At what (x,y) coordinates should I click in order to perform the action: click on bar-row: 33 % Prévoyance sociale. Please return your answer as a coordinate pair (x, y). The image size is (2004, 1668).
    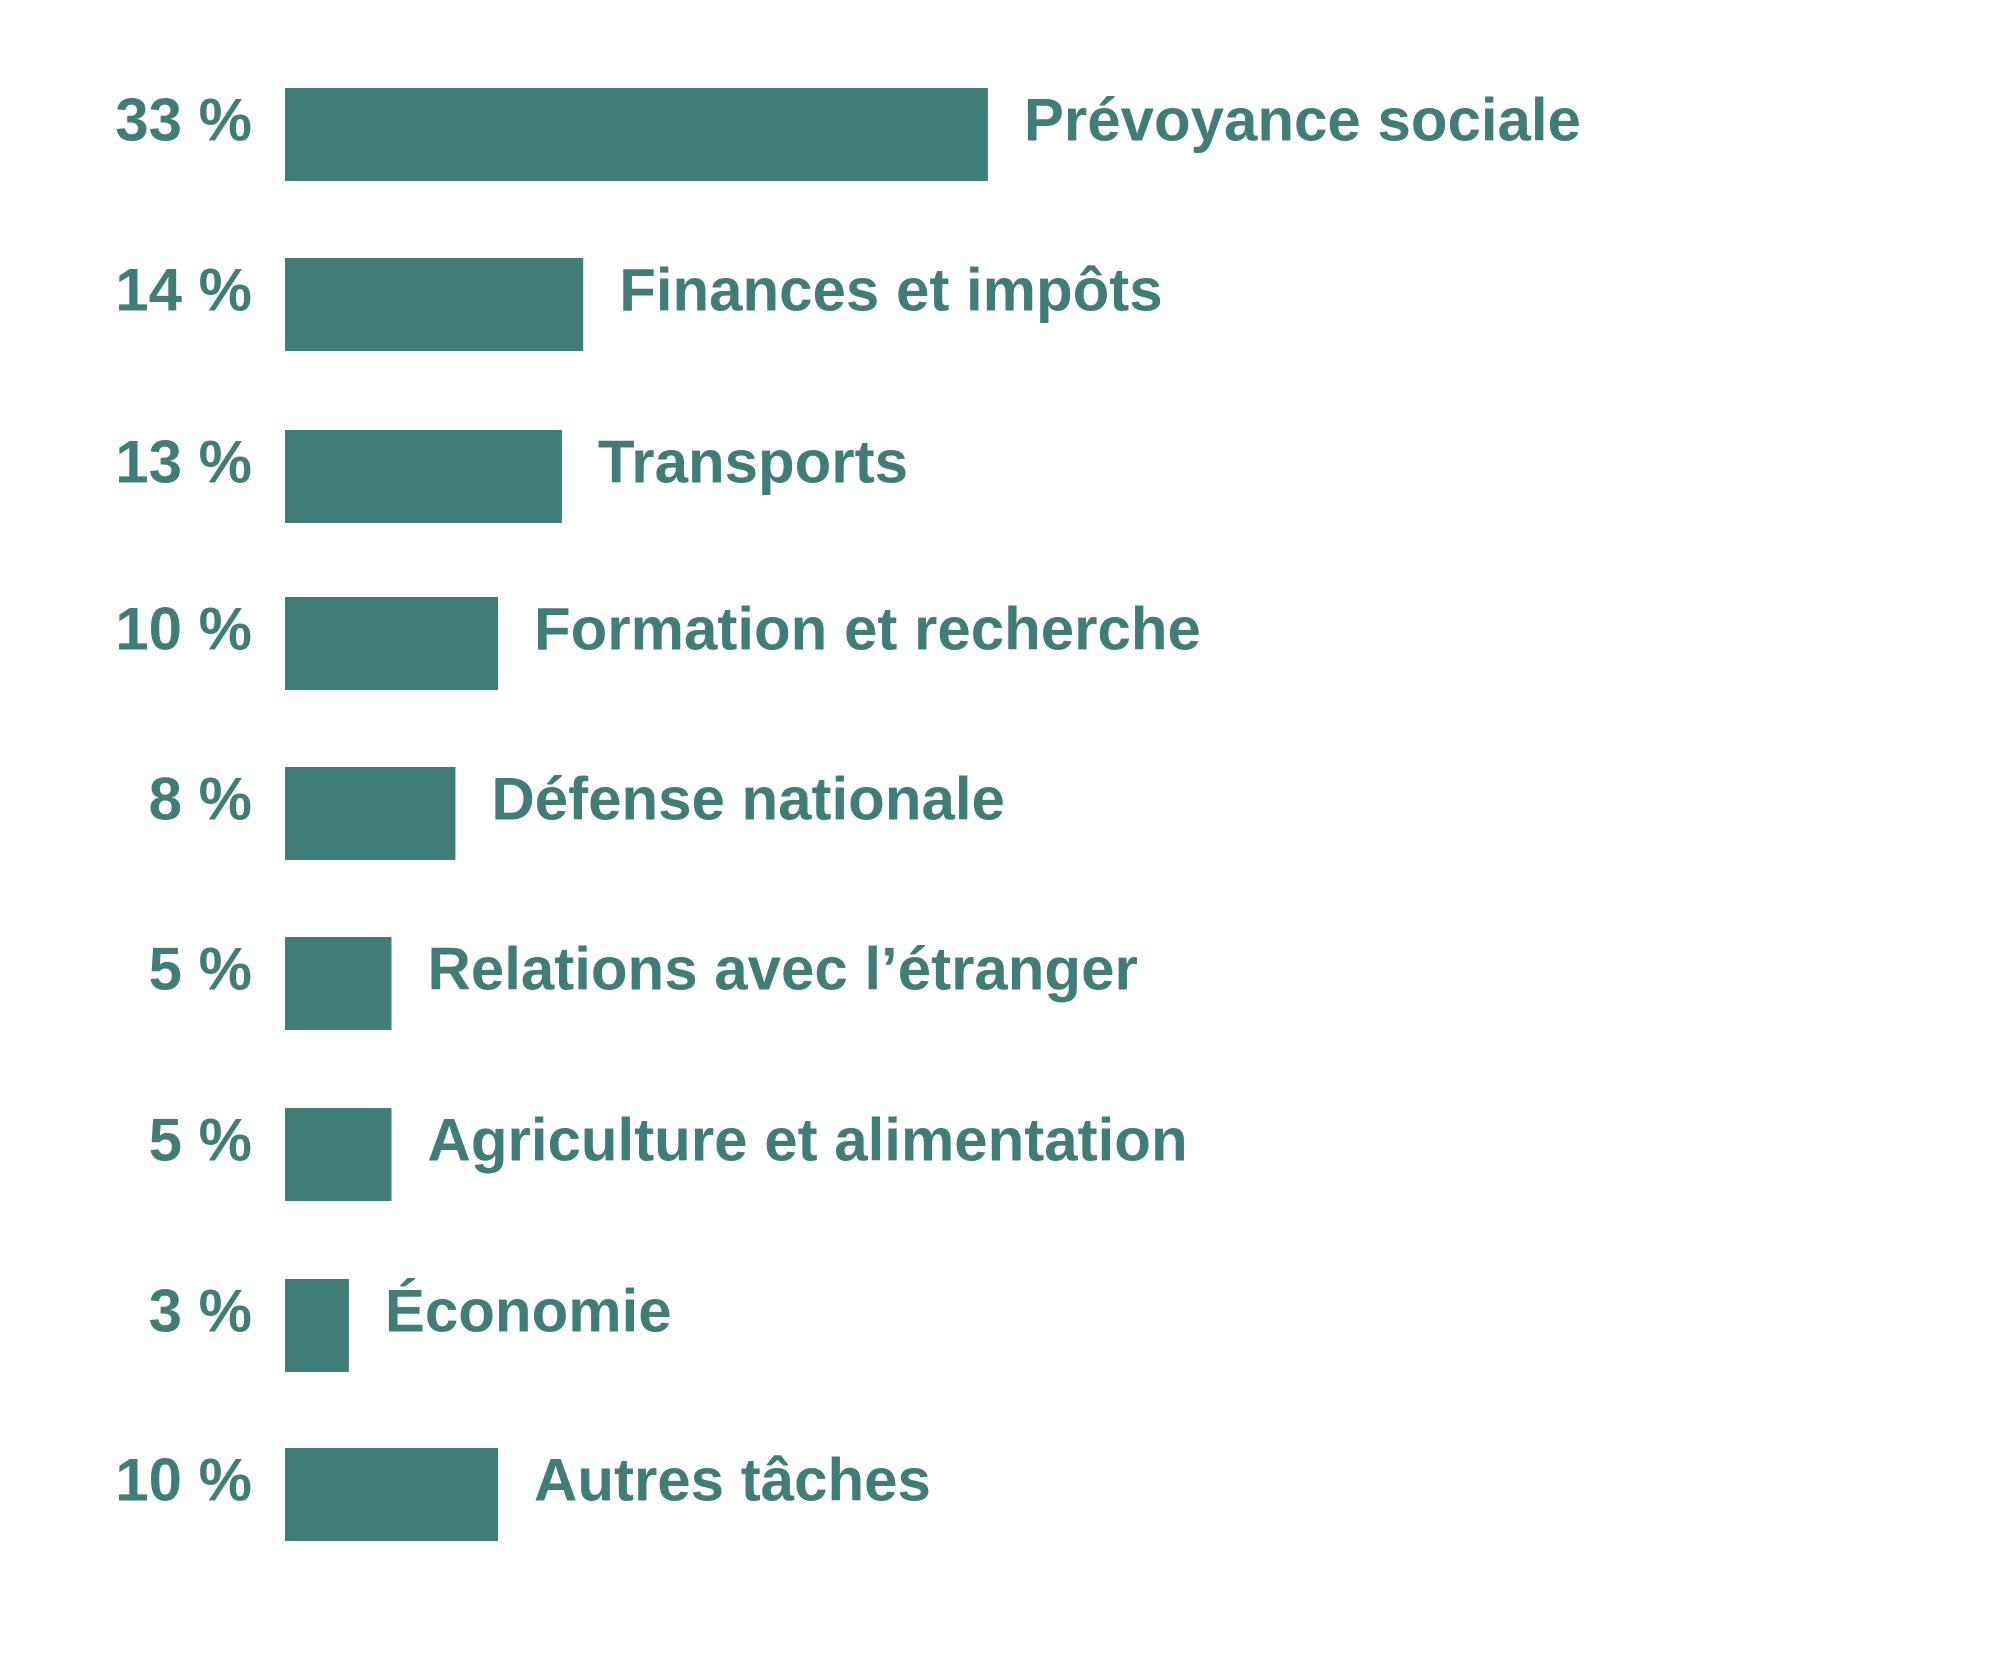
    Looking at the image, I should click on (848, 133).